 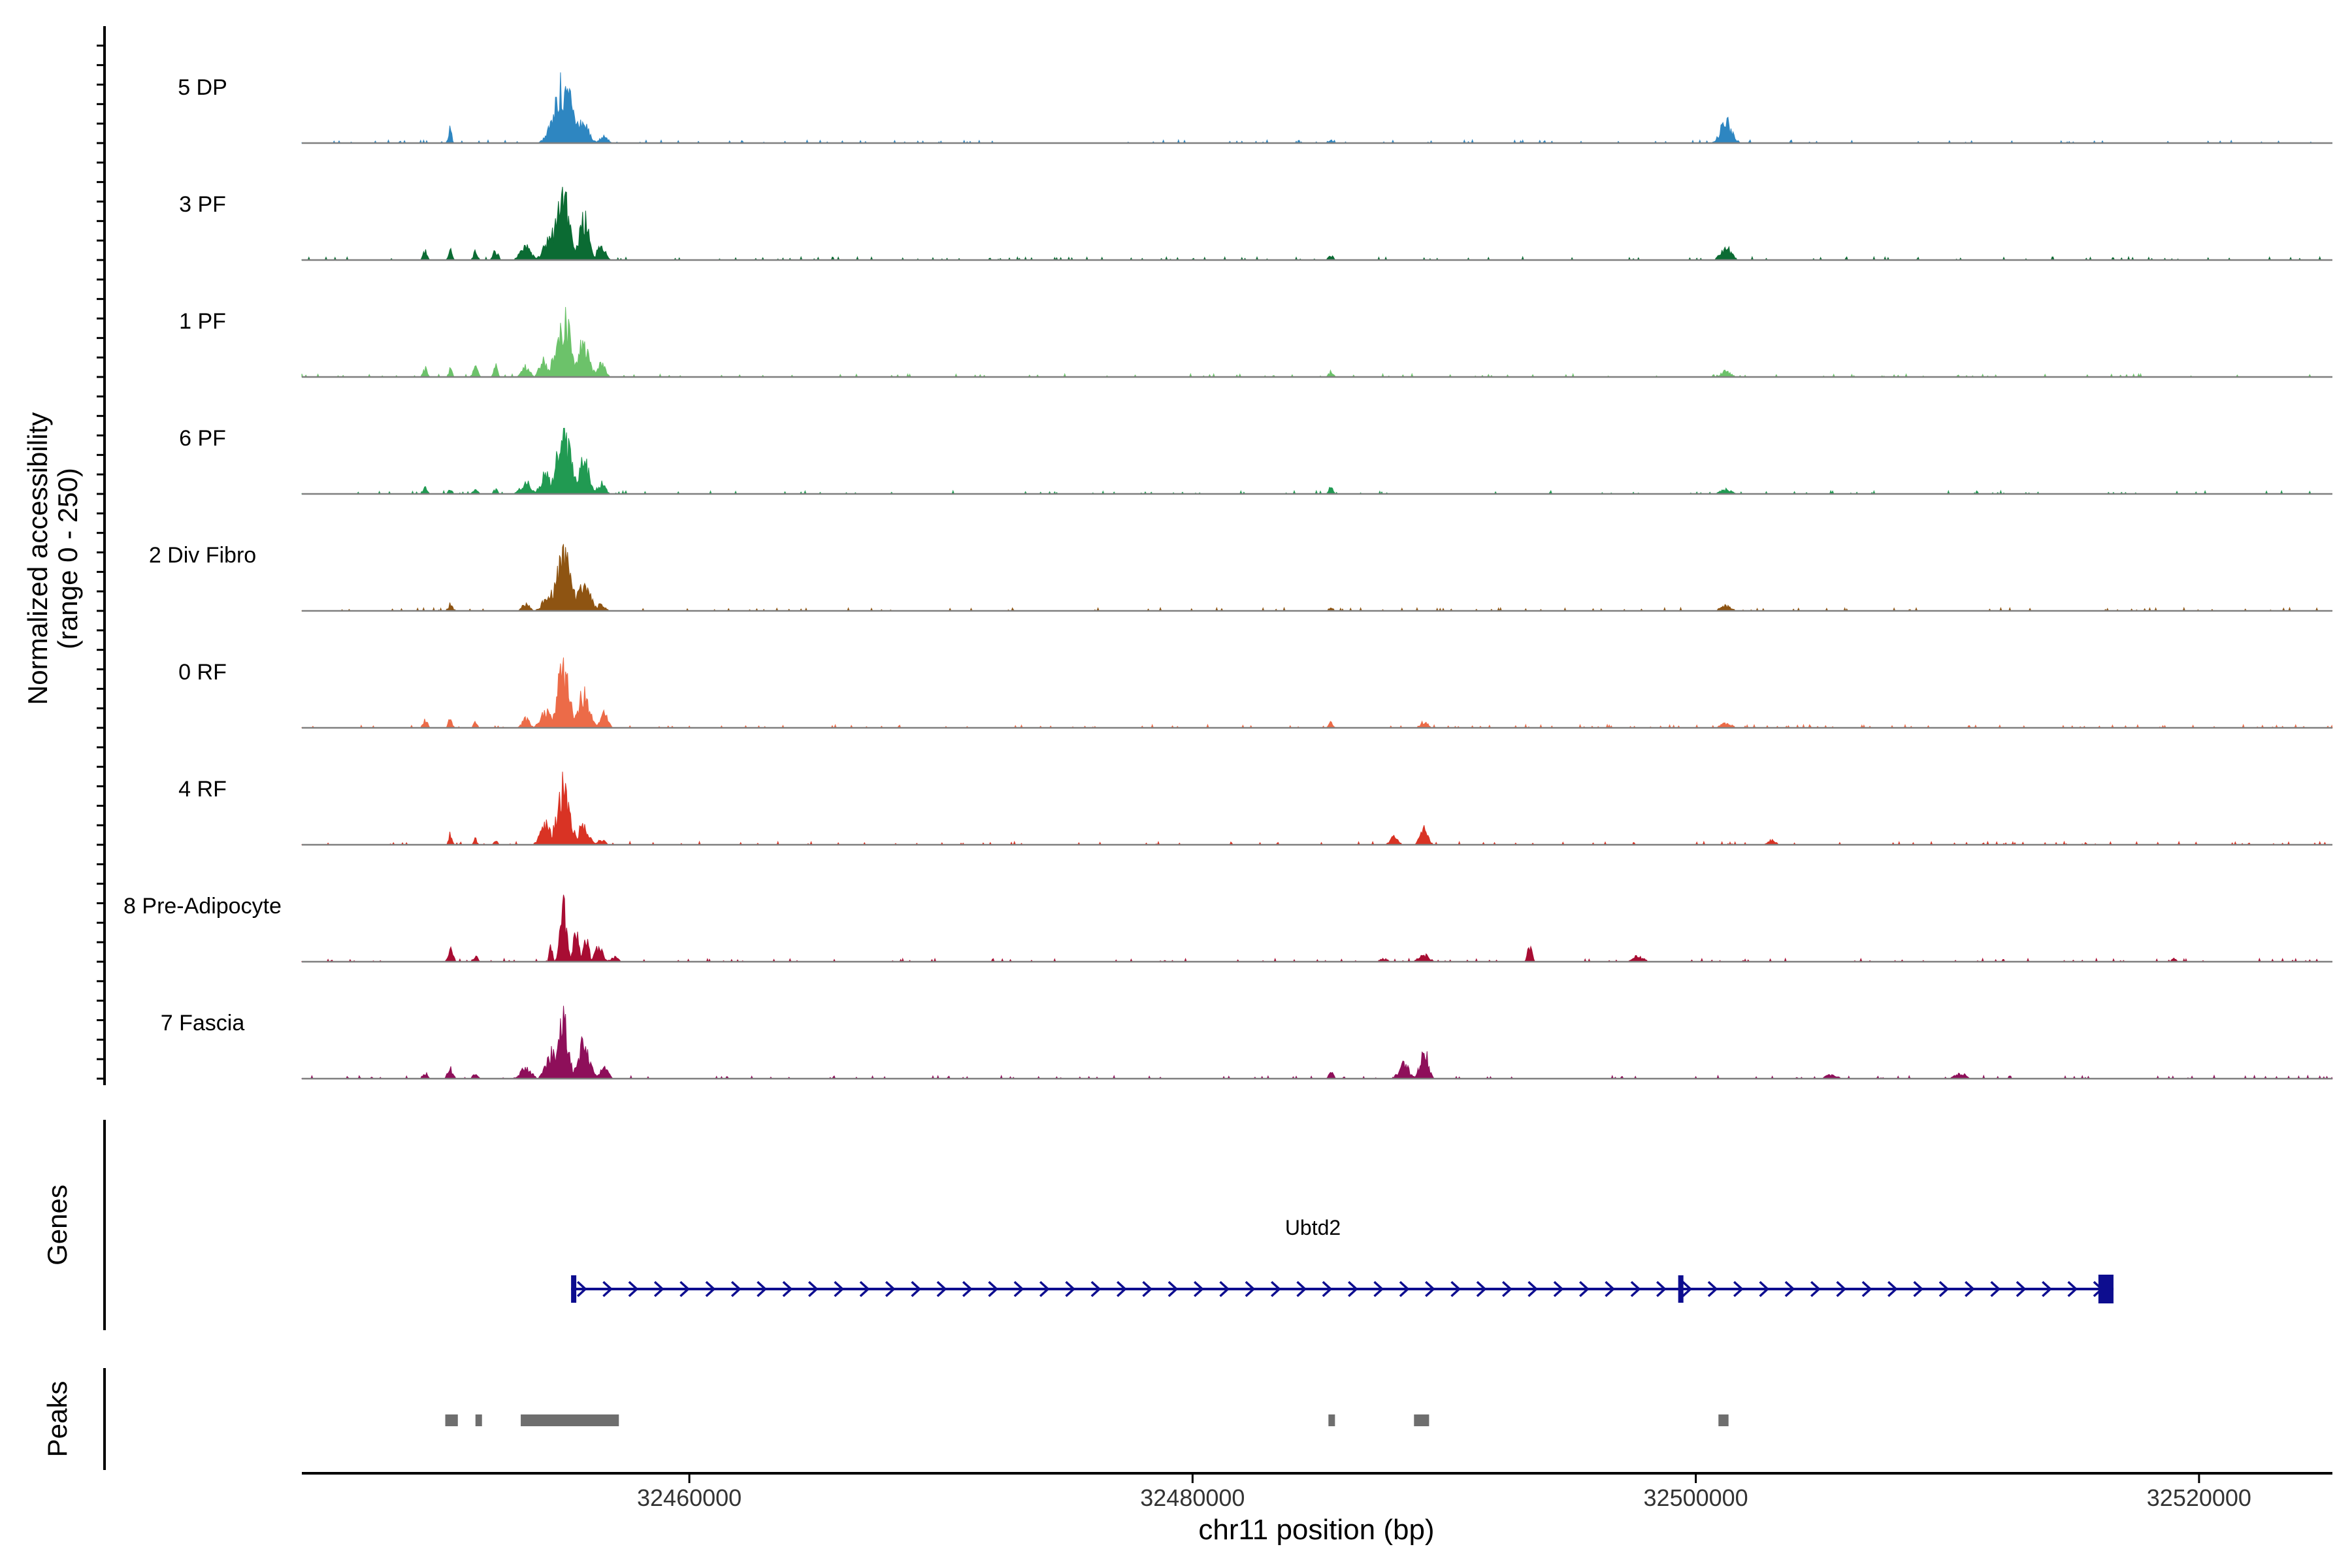 I want to click on track-2: 3 PF, so click(x=1255, y=223).